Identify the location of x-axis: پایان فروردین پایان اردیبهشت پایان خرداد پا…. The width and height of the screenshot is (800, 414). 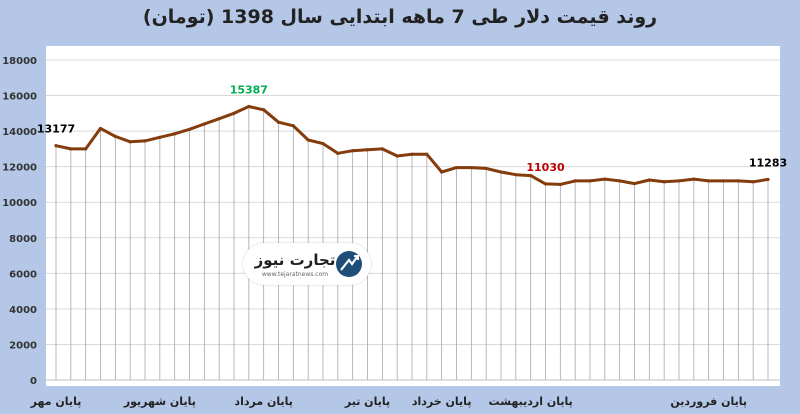
(405, 393).